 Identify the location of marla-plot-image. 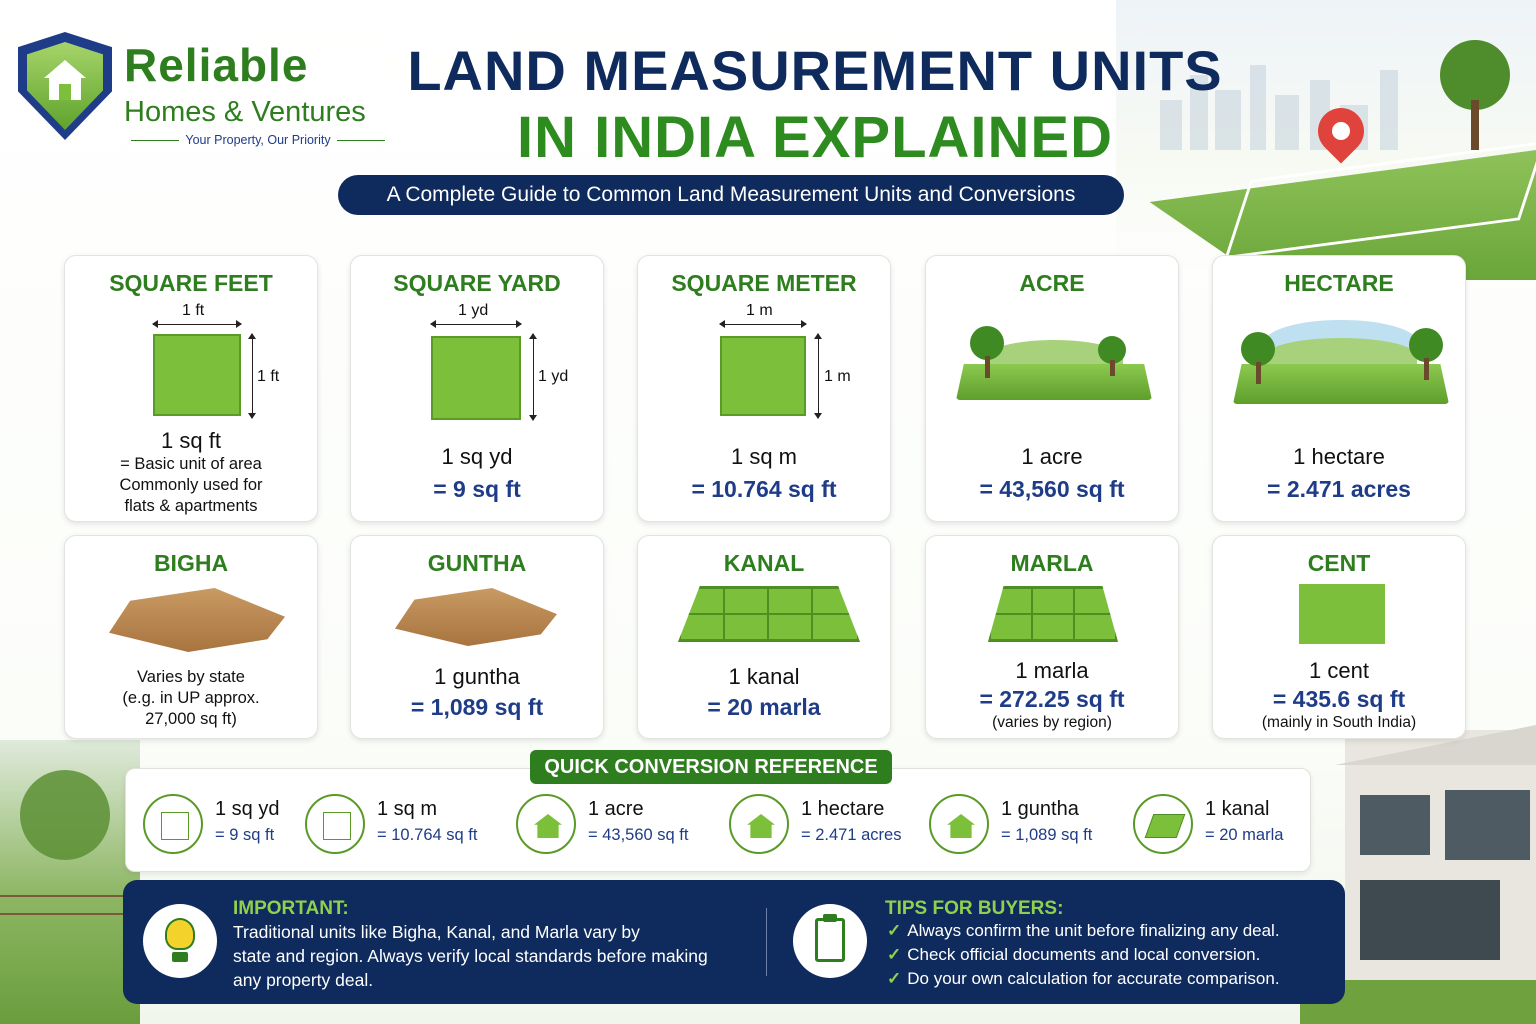
(1053, 614).